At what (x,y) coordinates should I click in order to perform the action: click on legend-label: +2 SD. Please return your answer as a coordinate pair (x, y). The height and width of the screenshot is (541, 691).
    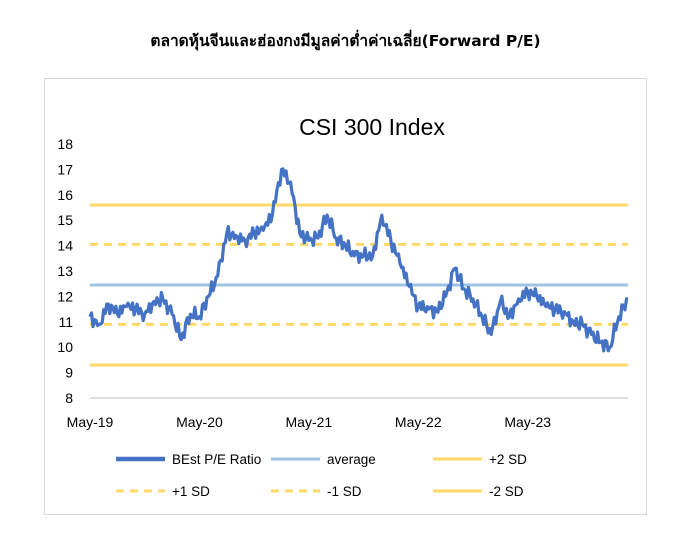
    Looking at the image, I should click on (508, 459).